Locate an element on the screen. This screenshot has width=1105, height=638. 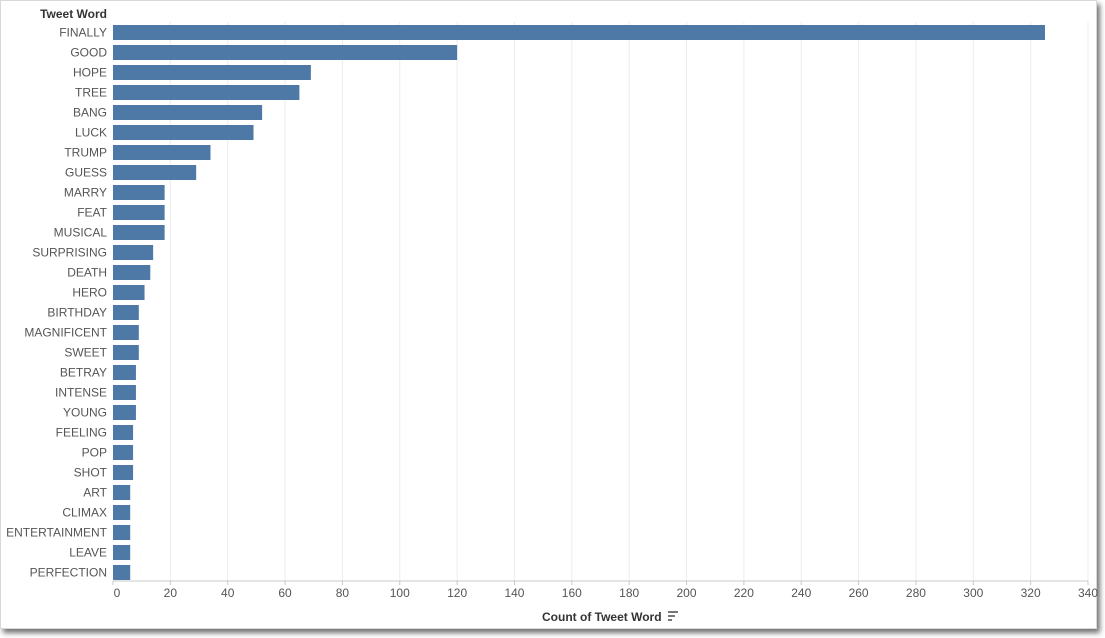
x-tick-label: 200 is located at coordinates (687, 593).